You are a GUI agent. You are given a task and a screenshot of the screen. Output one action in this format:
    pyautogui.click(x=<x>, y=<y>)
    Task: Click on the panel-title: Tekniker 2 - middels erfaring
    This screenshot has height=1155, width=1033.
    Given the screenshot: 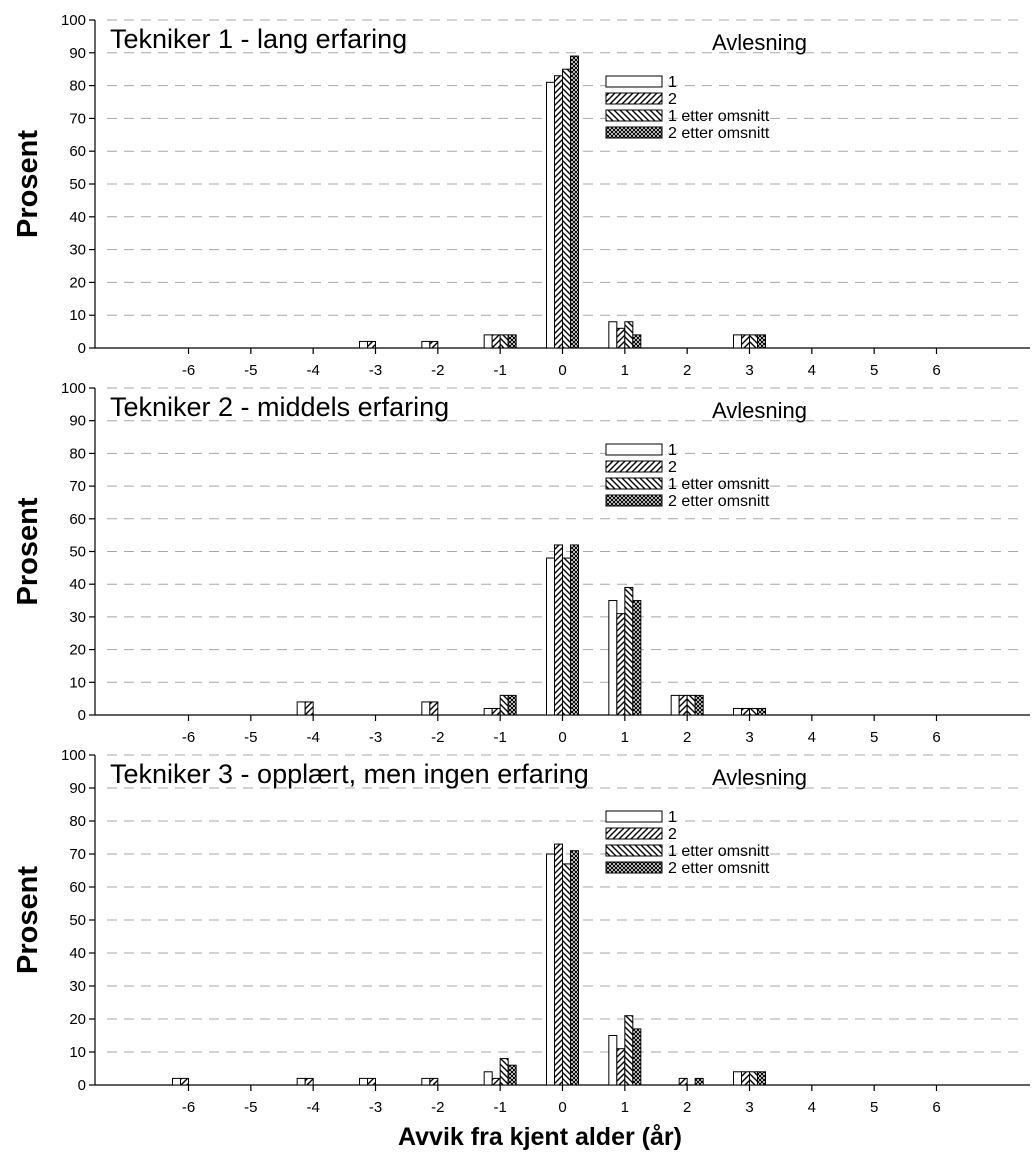 What is the action you would take?
    pyautogui.click(x=279, y=407)
    